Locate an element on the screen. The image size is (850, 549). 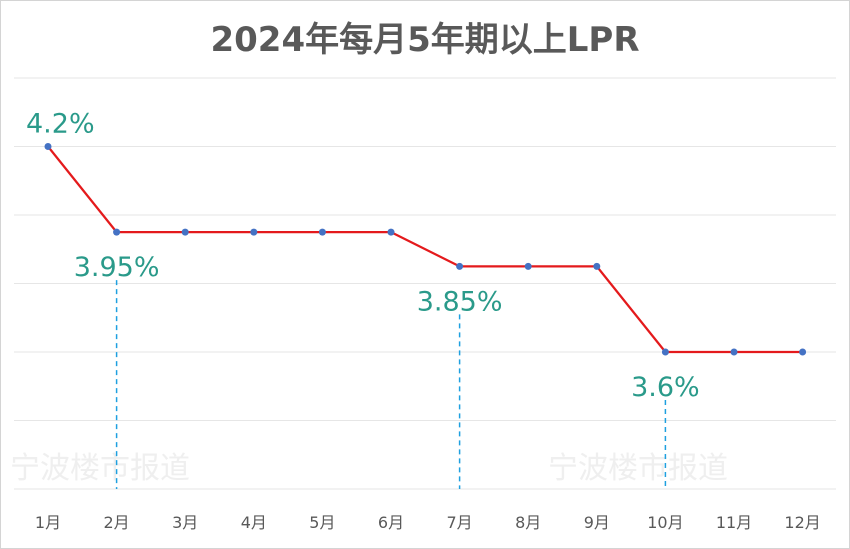
x-tick-label: 5月 is located at coordinates (322, 522).